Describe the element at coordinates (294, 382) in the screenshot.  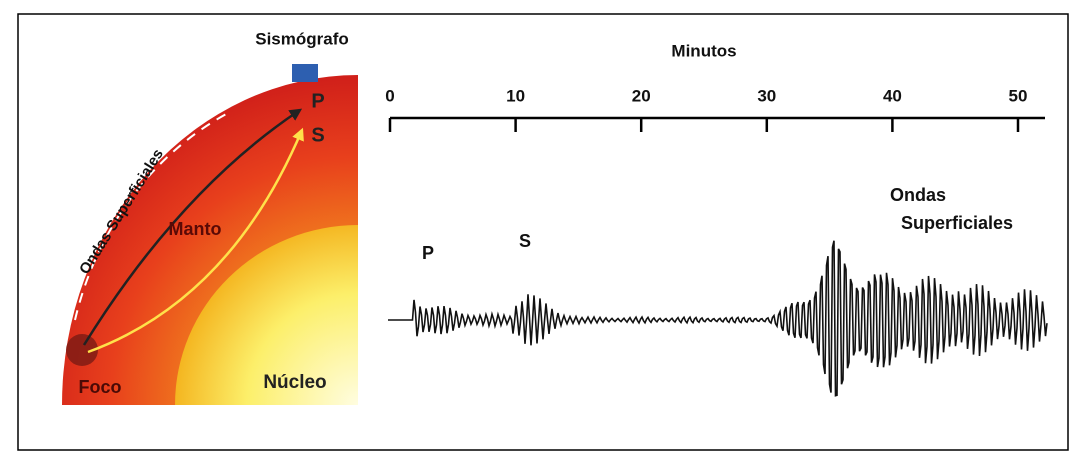
I see `core-label: Núcleo` at that location.